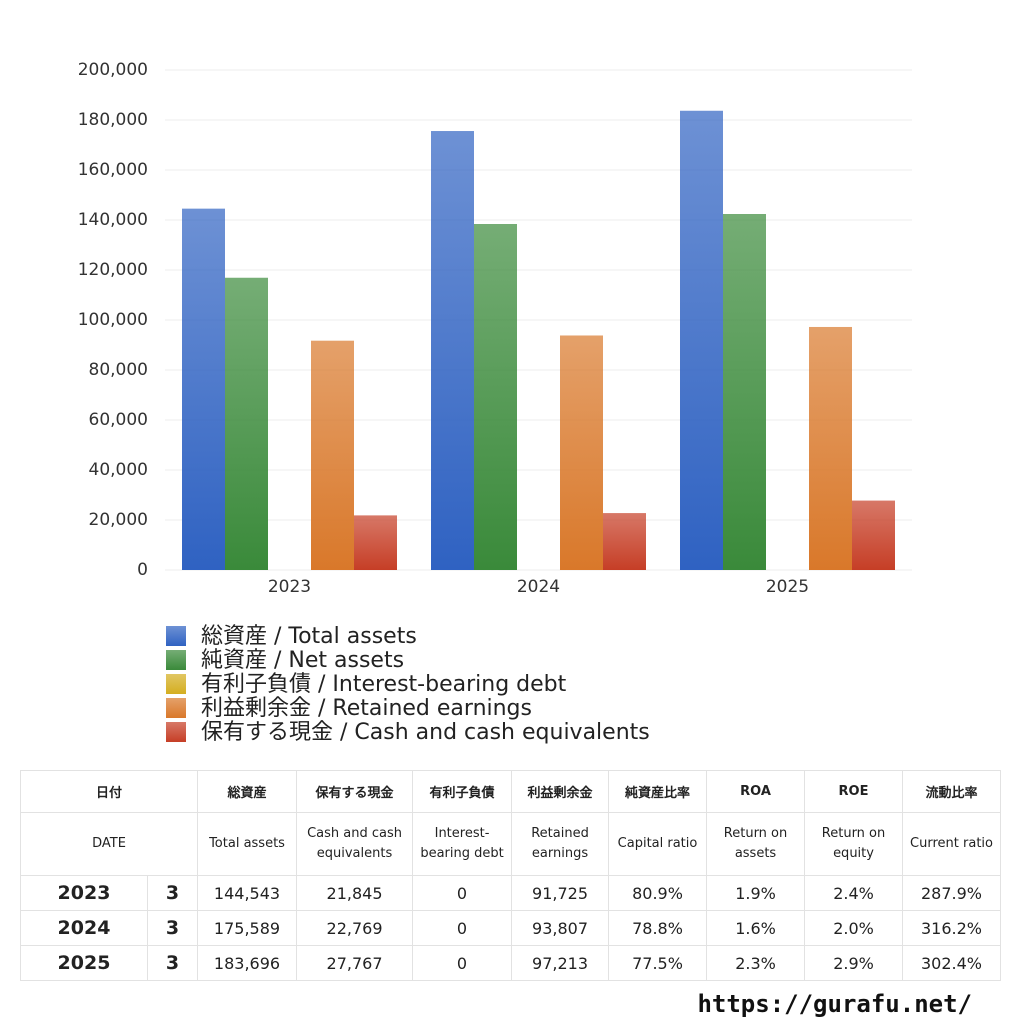  What do you see at coordinates (952, 893) in the screenshot?
I see `table-cell: 287.9%` at bounding box center [952, 893].